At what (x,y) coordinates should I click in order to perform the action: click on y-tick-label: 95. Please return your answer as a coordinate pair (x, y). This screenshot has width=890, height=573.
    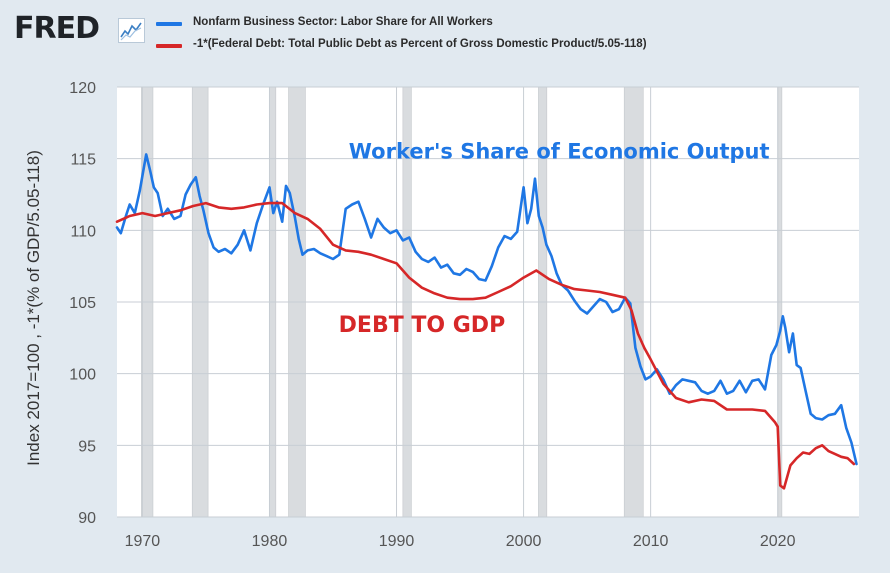
    Looking at the image, I should click on (87, 446).